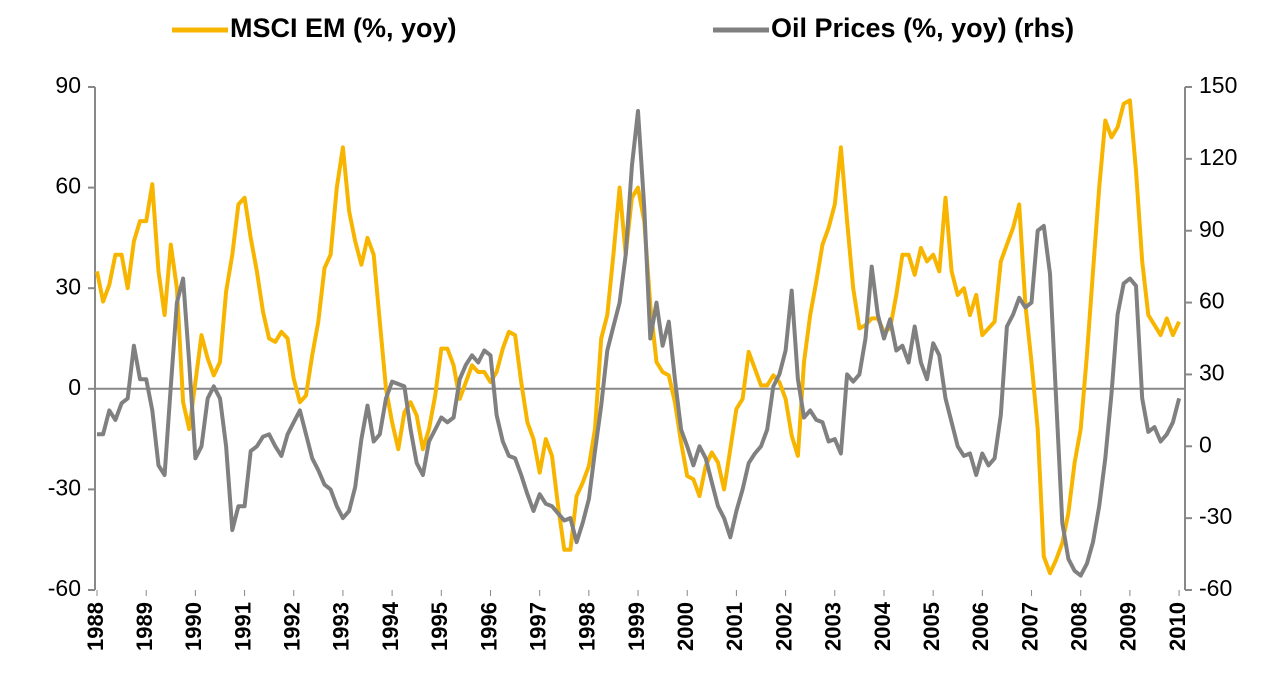  What do you see at coordinates (242, 626) in the screenshot?
I see `x-tick-label: 1991` at bounding box center [242, 626].